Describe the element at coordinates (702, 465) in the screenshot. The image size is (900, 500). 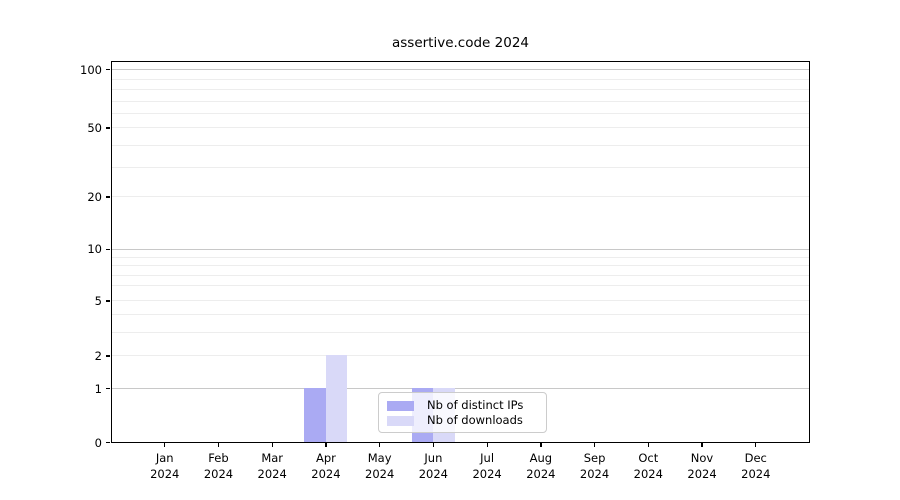
I see `x-tick-label-nov: Nov 2024` at that location.